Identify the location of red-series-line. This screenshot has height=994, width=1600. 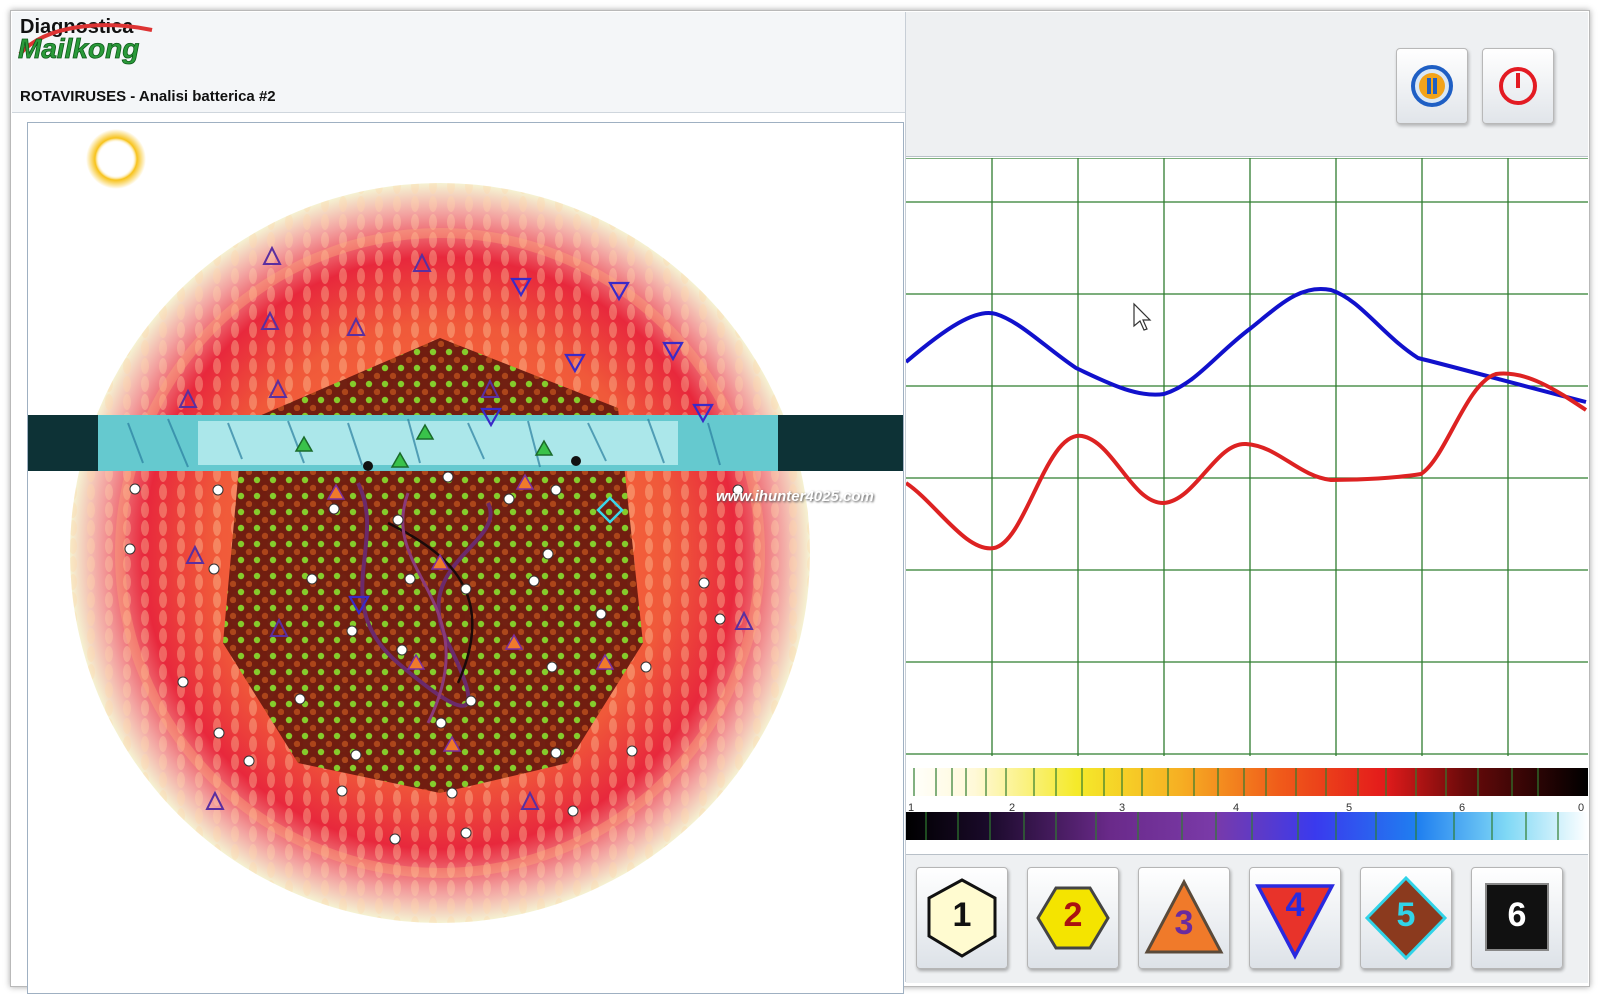
(1246, 461).